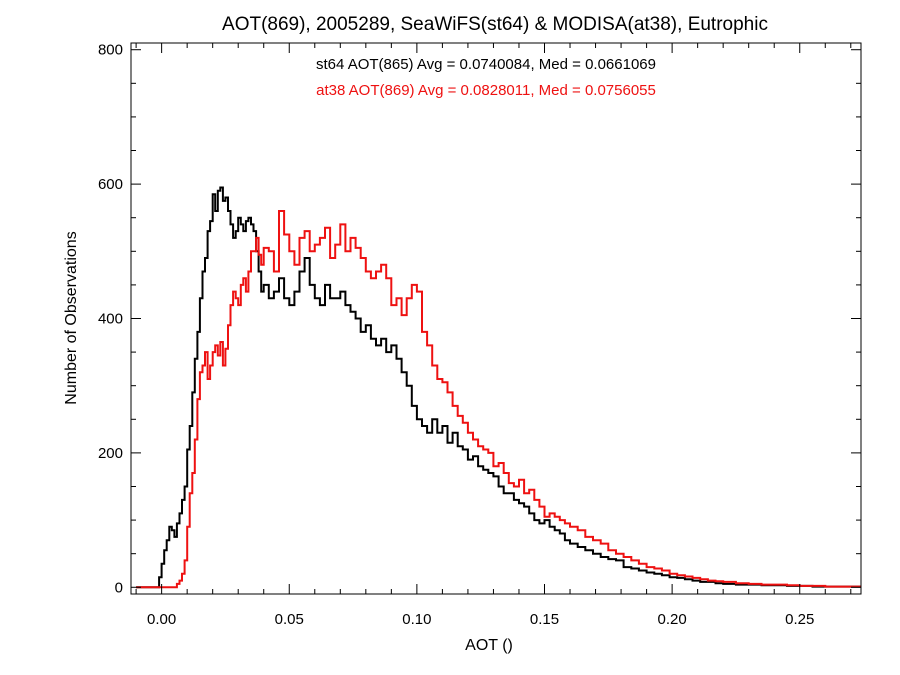 This screenshot has width=900, height=675. I want to click on x-tick-label: 0.10, so click(416, 619).